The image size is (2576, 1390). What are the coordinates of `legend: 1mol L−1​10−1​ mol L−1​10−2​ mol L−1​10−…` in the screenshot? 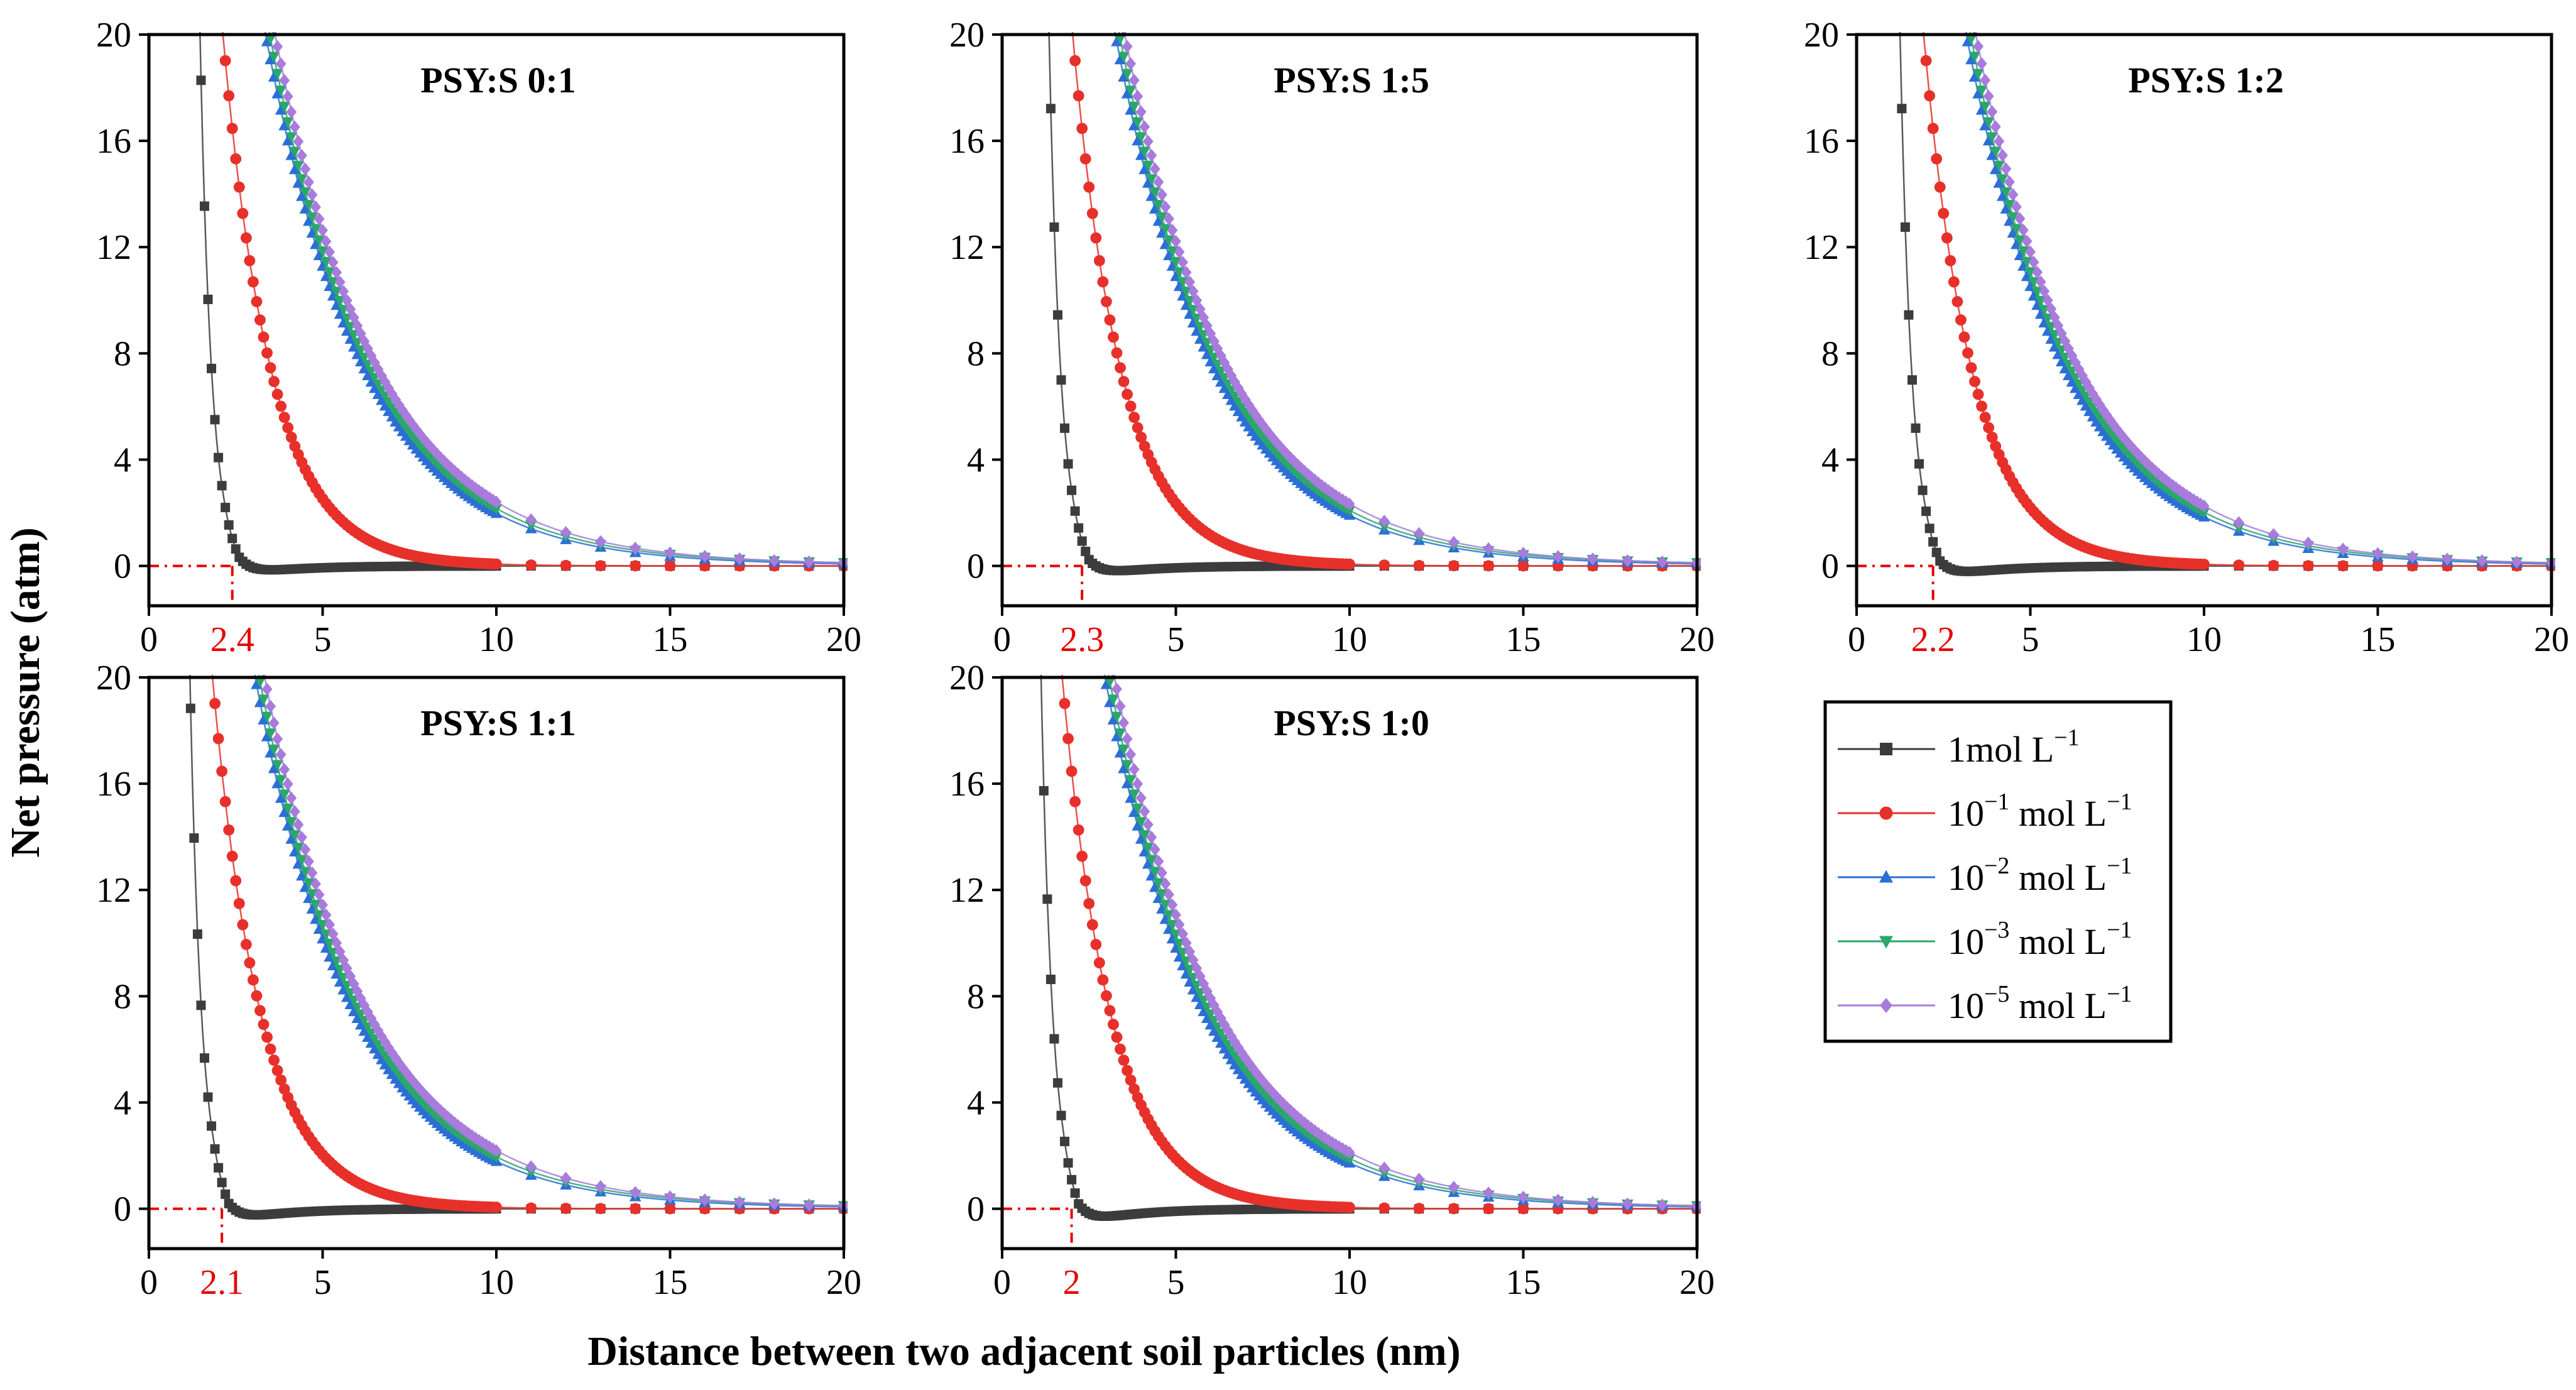 It's located at (1998, 872).